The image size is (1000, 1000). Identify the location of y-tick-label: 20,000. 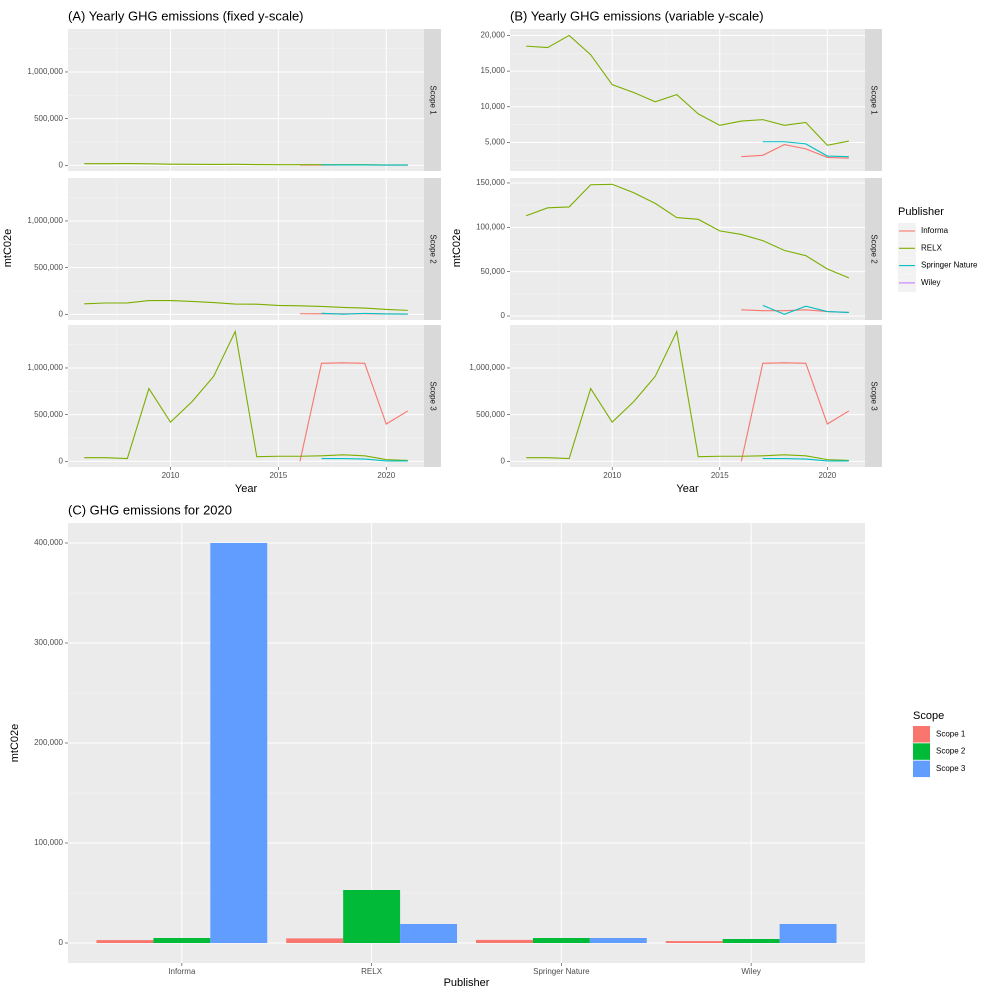
(493, 35).